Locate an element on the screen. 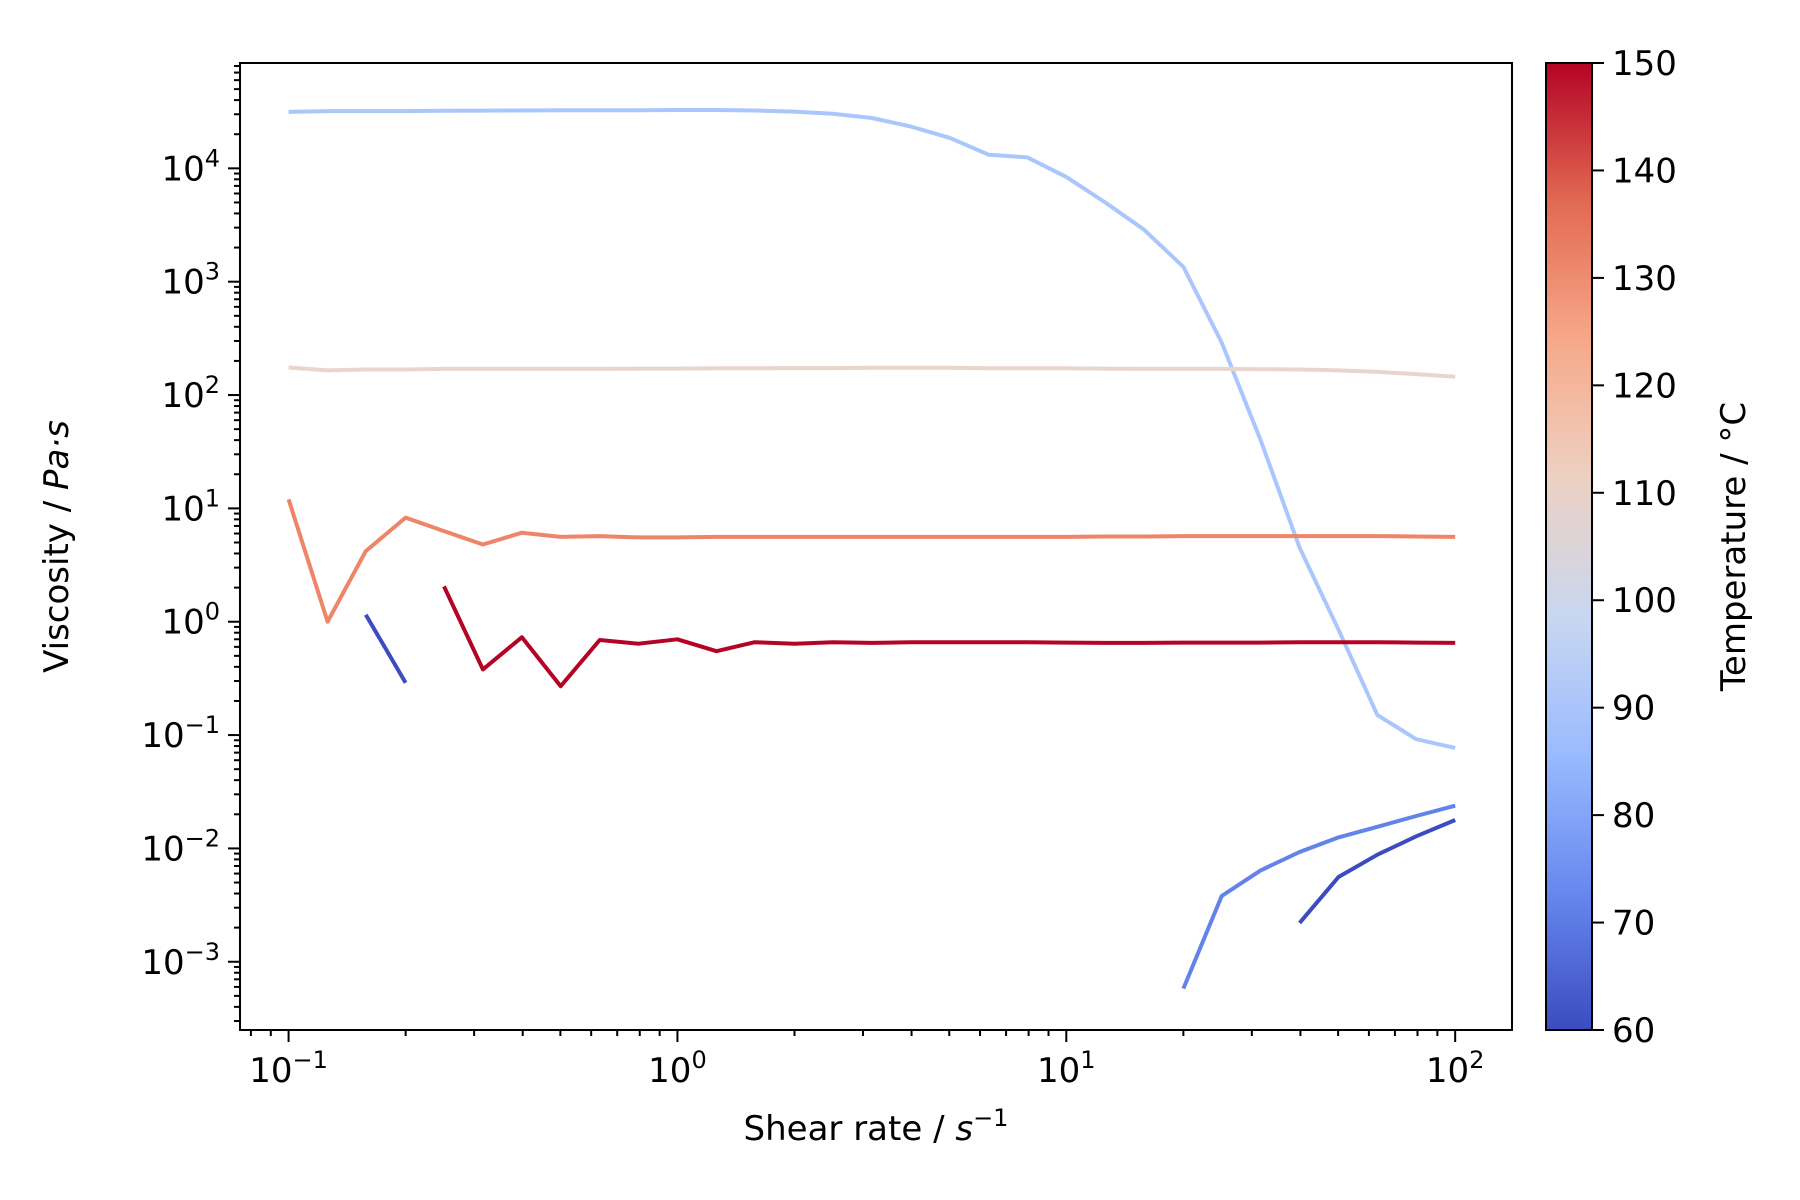 The width and height of the screenshot is (1800, 1200). y-tick-label: 10² is located at coordinates (190, 393).